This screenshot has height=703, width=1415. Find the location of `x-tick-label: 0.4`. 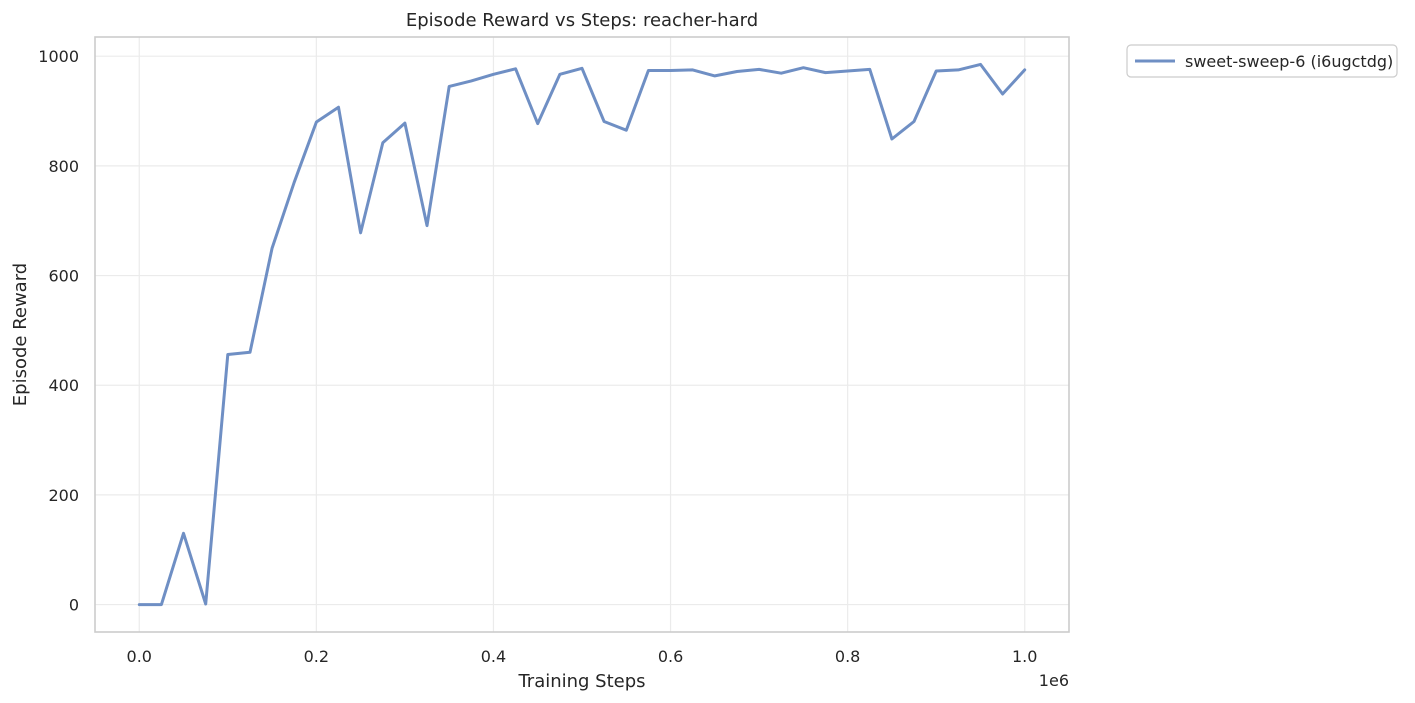

x-tick-label: 0.4 is located at coordinates (493, 656).